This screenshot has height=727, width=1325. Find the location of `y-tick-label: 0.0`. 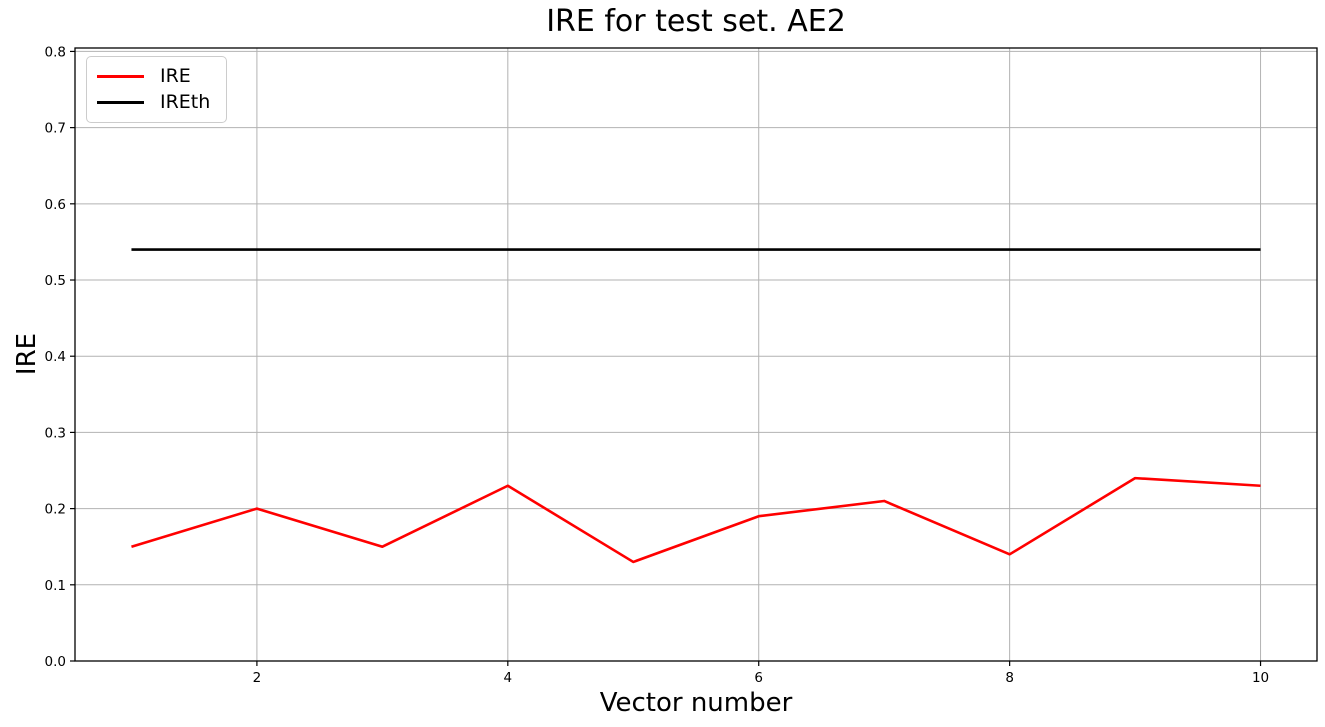

y-tick-label: 0.0 is located at coordinates (55, 662).